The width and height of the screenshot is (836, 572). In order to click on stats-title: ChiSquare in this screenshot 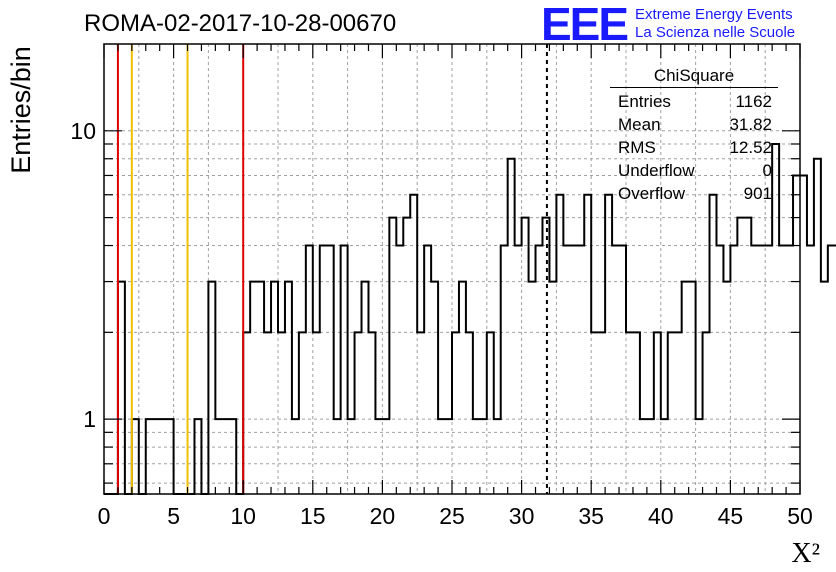, I will do `click(694, 77)`.